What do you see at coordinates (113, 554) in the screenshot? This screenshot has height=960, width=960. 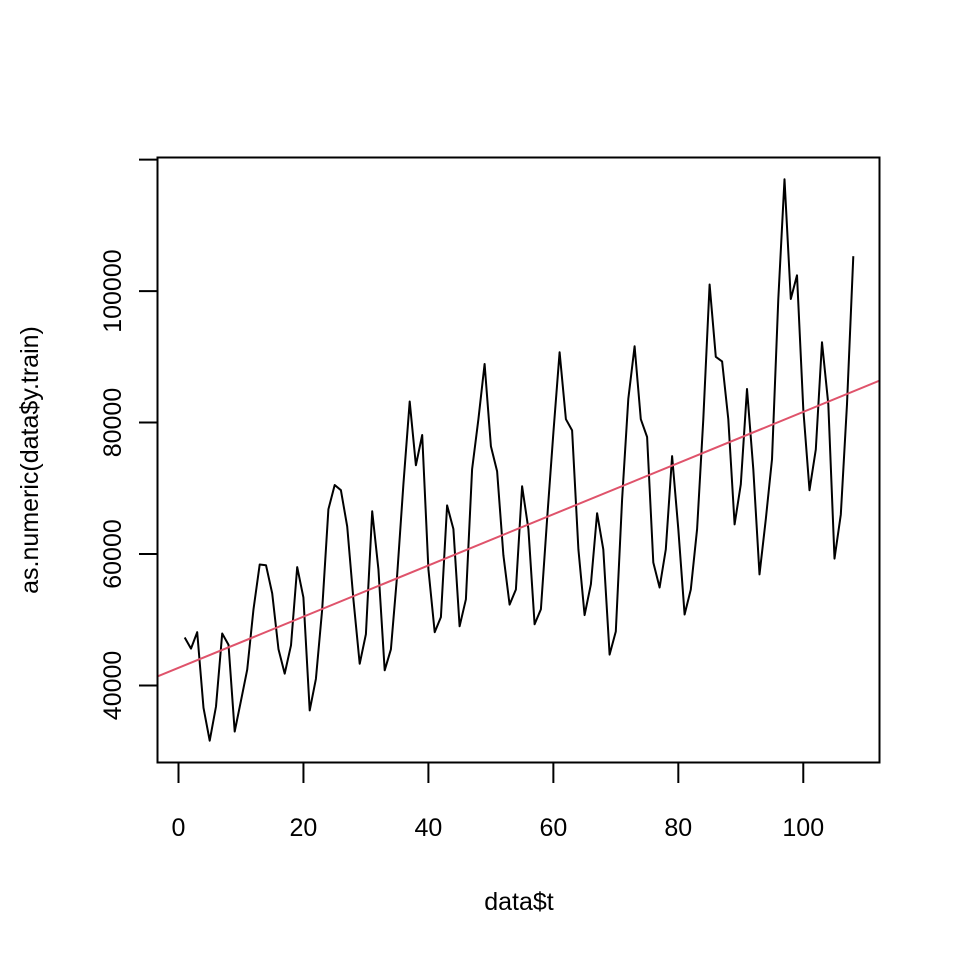 I see `y-tick-label: 60000` at bounding box center [113, 554].